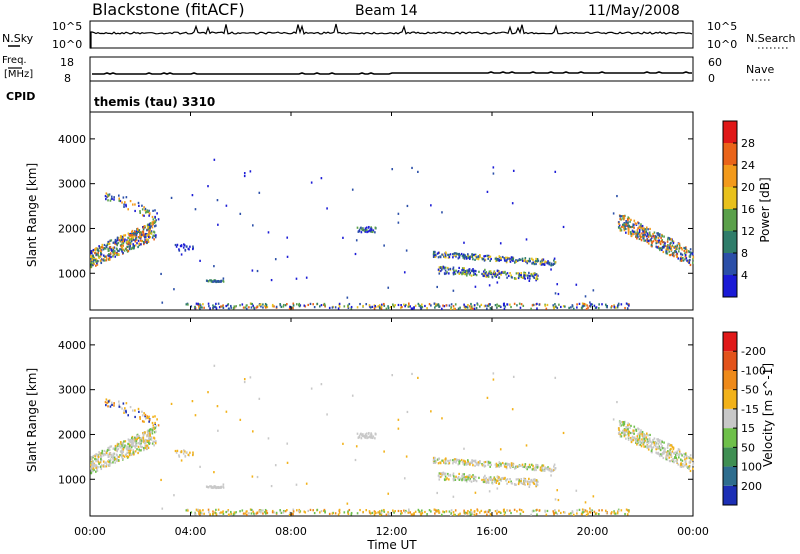  I want to click on colorbar-segment, so click(730, 264).